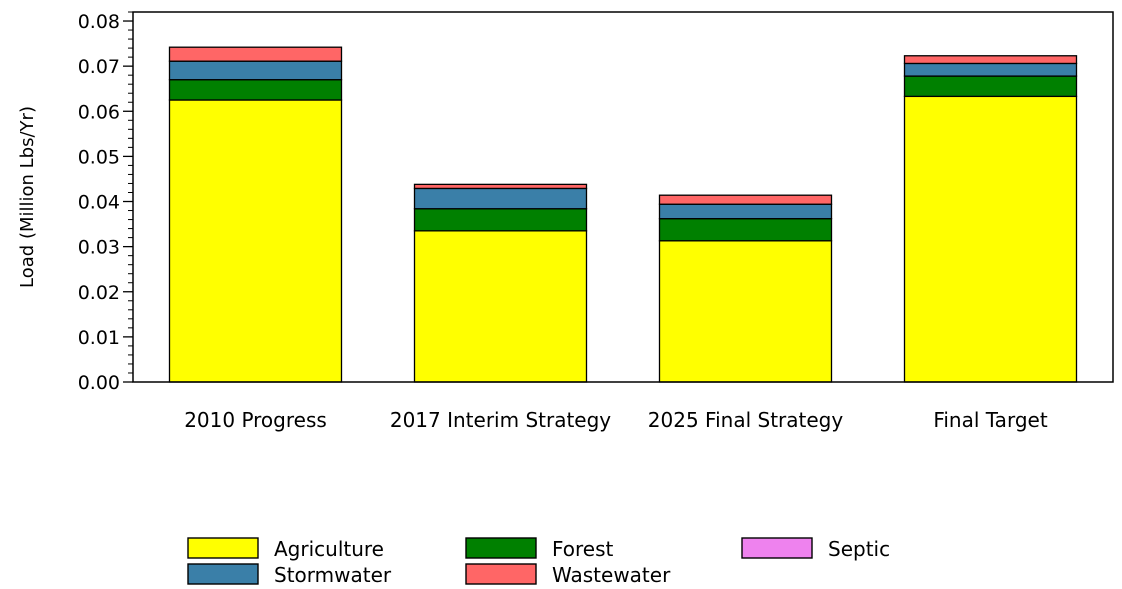  Describe the element at coordinates (777, 548) in the screenshot. I see `legend-swatch-septic` at that location.